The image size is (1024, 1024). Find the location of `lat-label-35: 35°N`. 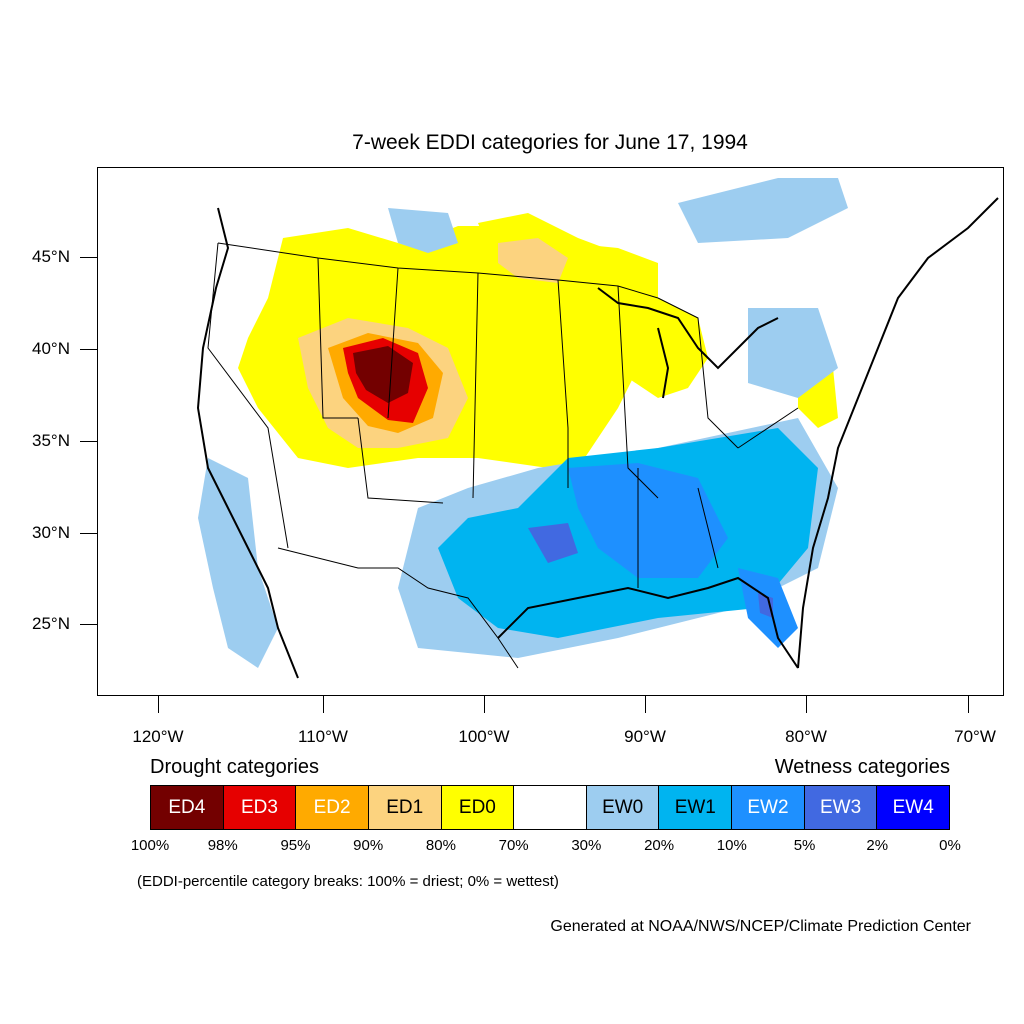

lat-label-35: 35°N is located at coordinates (51, 440).